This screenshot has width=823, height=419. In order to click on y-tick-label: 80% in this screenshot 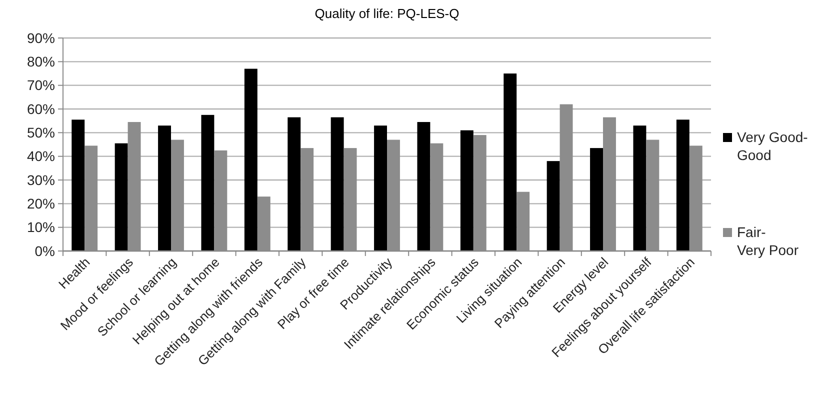, I will do `click(40, 62)`.